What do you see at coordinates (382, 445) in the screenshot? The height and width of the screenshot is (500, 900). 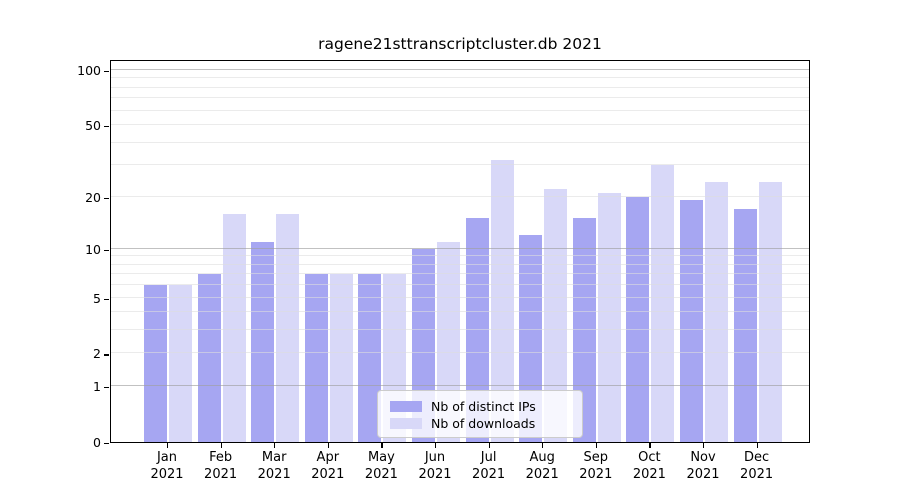 I see `x-tick-may` at bounding box center [382, 445].